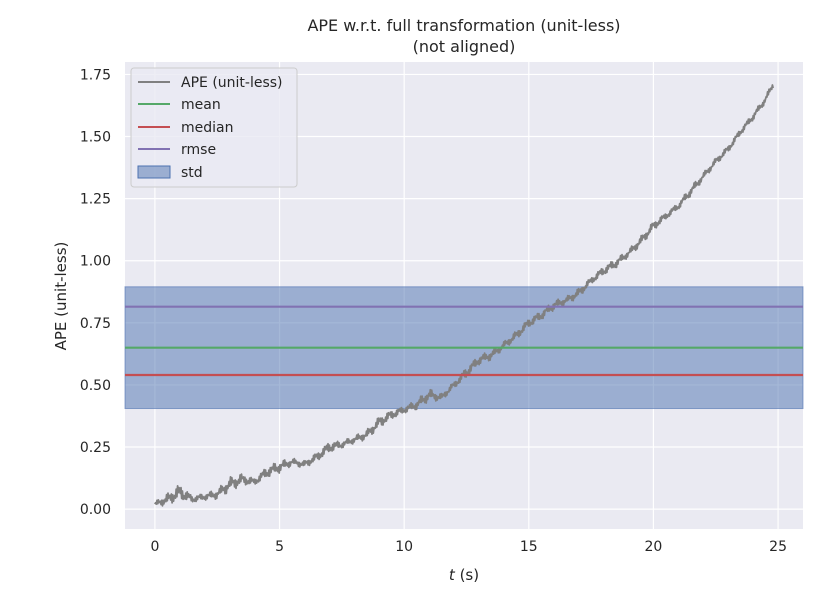  What do you see at coordinates (464, 341) in the screenshot?
I see `reference-lines-layer` at bounding box center [464, 341].